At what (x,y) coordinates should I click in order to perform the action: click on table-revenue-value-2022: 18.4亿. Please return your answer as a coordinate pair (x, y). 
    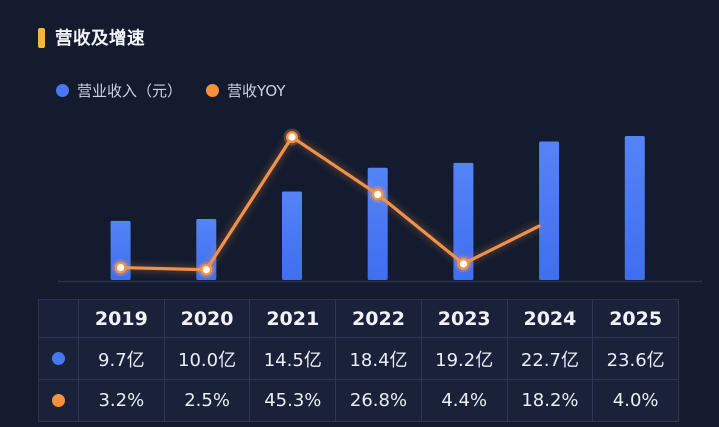
    Looking at the image, I should click on (379, 359).